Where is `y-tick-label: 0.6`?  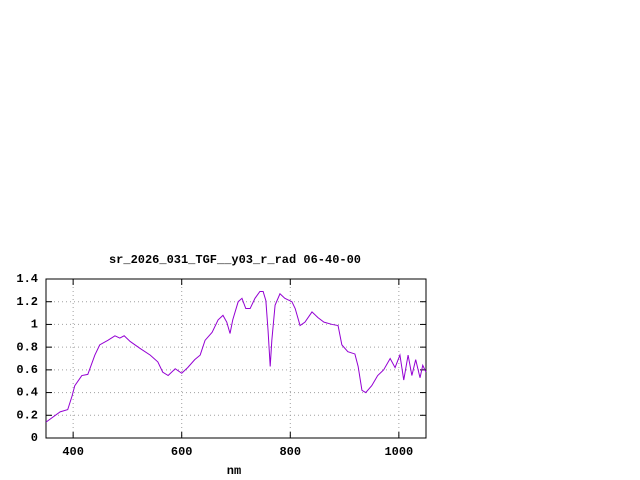 y-tick-label: 0.6 is located at coordinates (27, 370).